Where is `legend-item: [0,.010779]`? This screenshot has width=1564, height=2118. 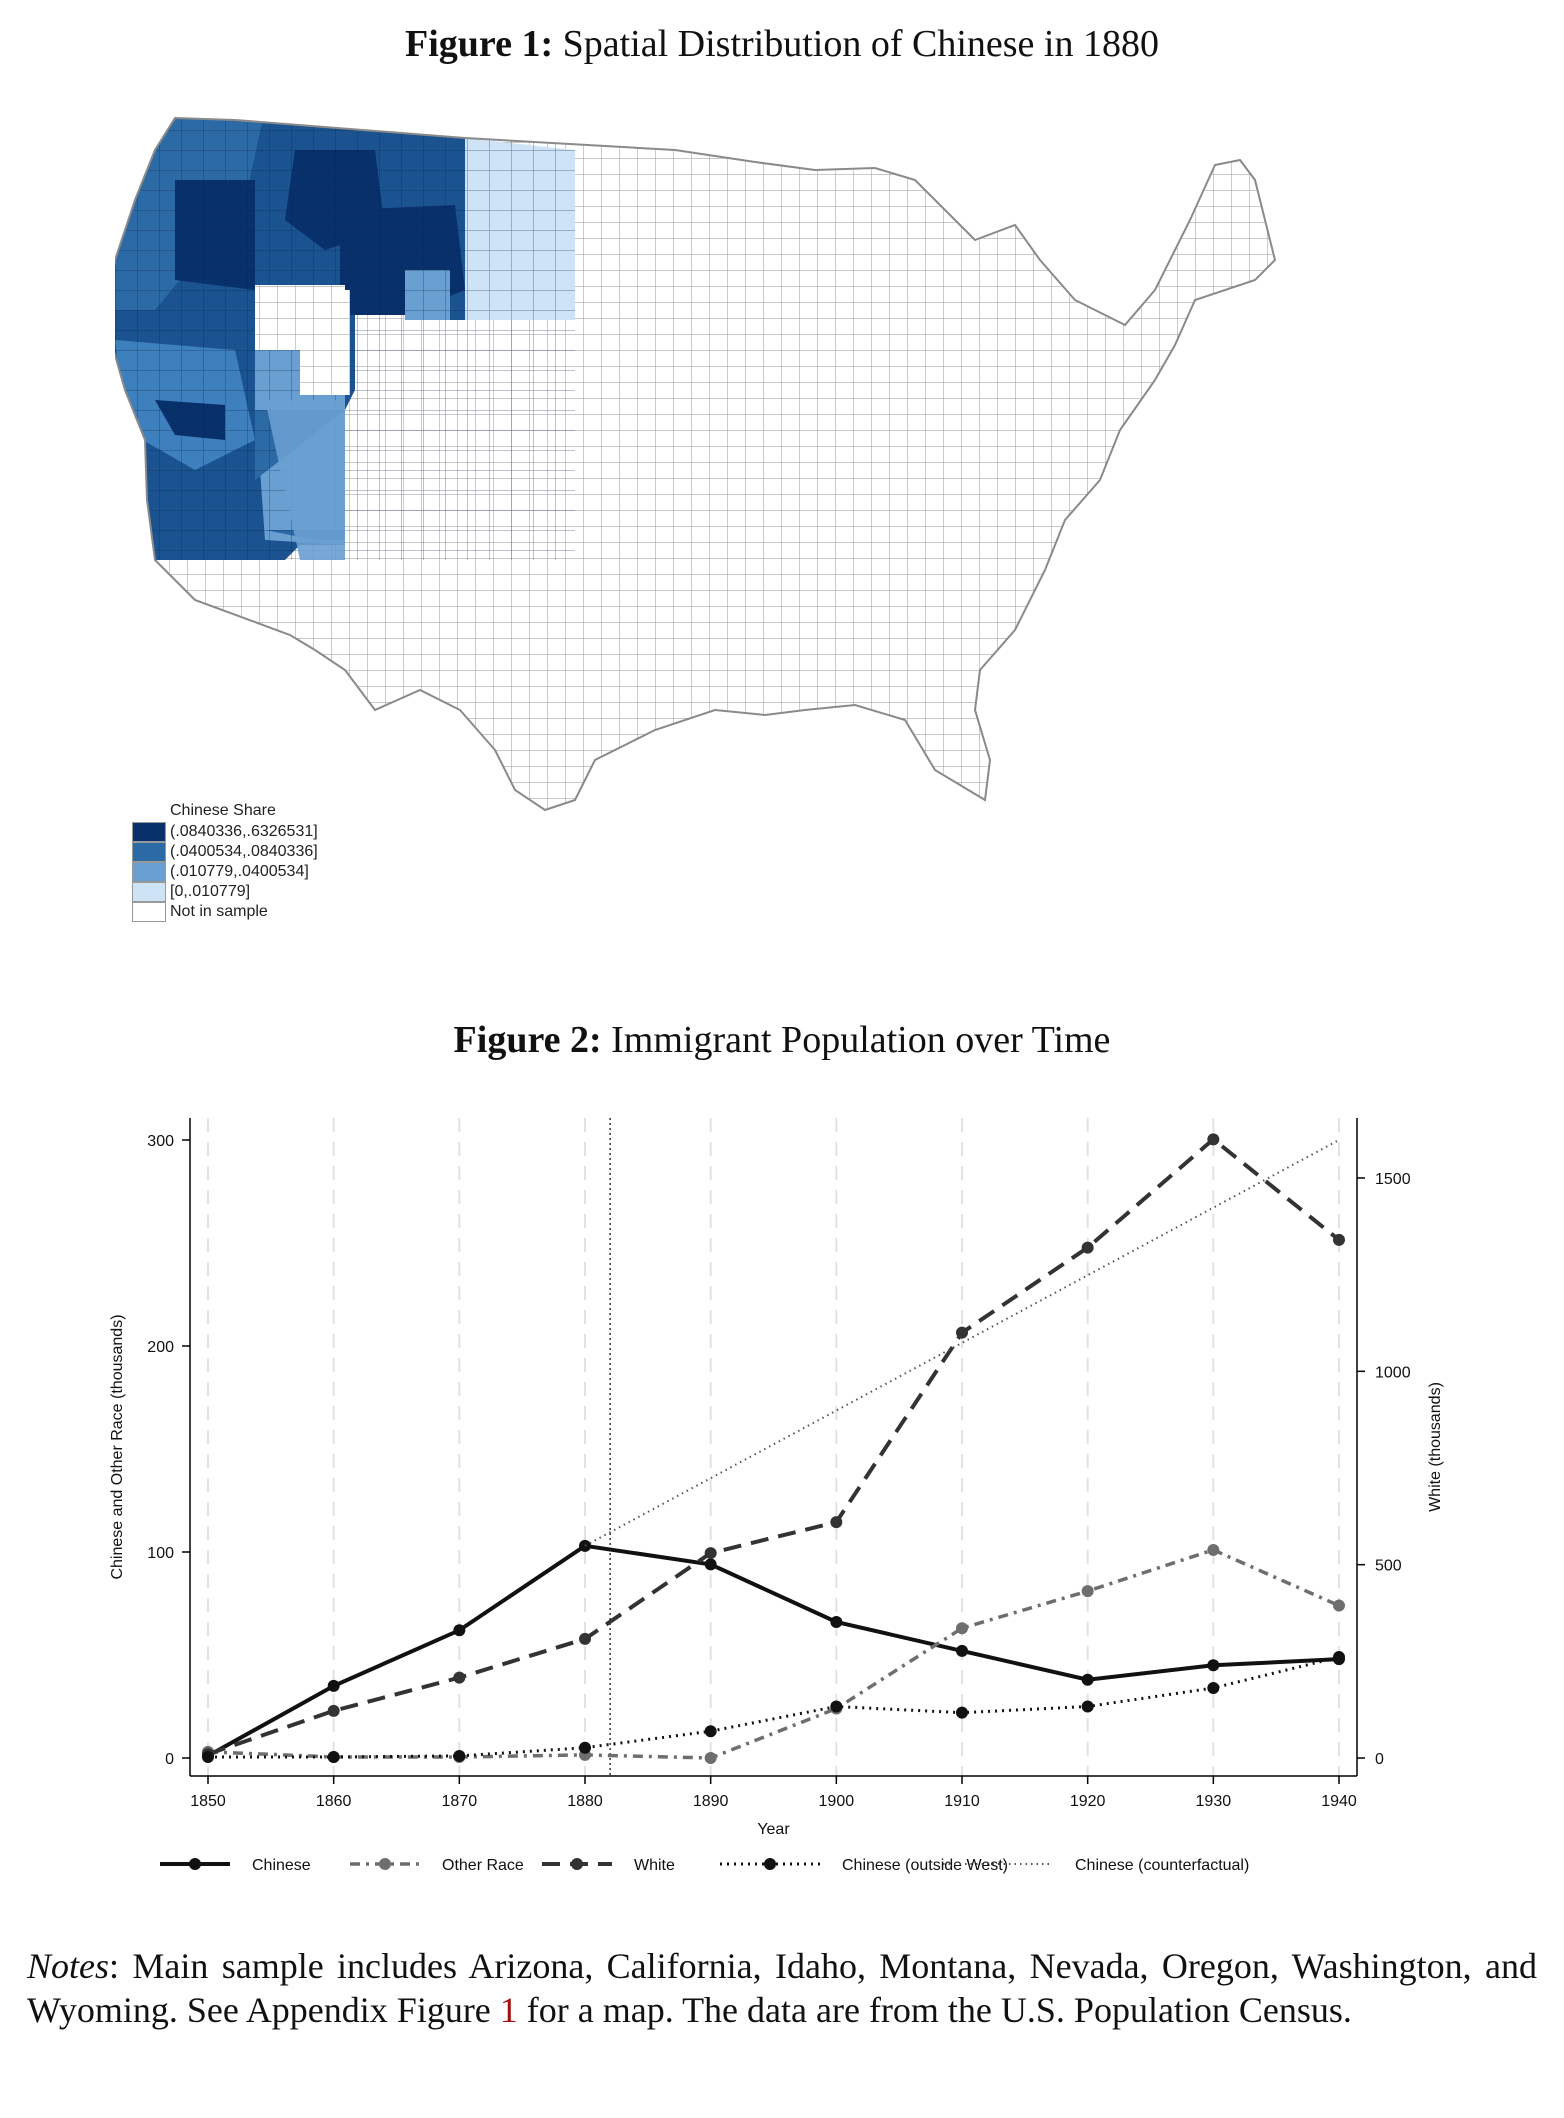 legend-item: [0,.010779] is located at coordinates (225, 892).